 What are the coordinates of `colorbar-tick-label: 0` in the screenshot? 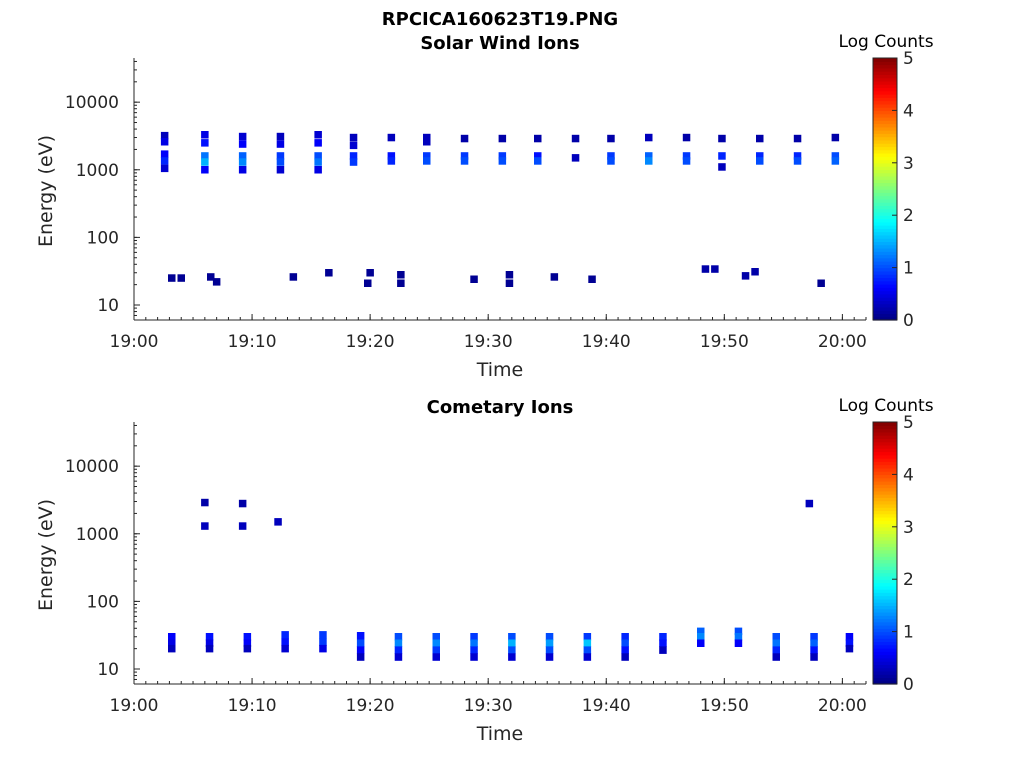 It's located at (908, 321).